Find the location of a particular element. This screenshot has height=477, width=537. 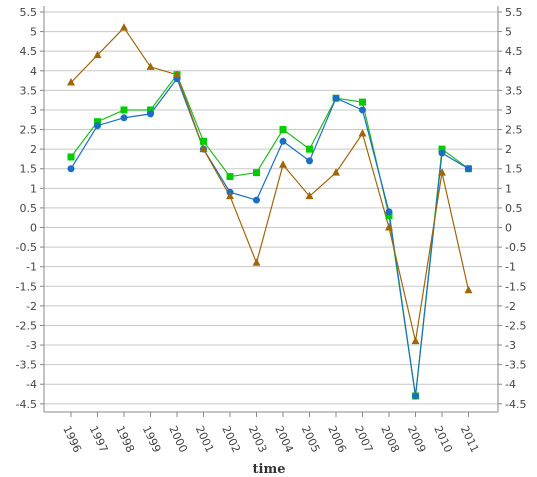

y-tick-label-right: 1 is located at coordinates (508, 188).